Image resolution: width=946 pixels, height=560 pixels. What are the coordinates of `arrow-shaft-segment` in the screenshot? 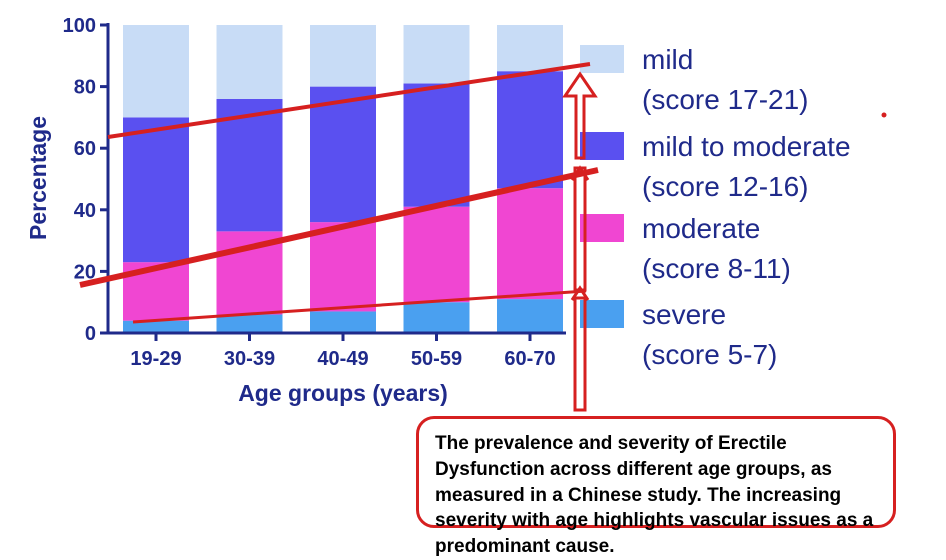 It's located at (580, 354).